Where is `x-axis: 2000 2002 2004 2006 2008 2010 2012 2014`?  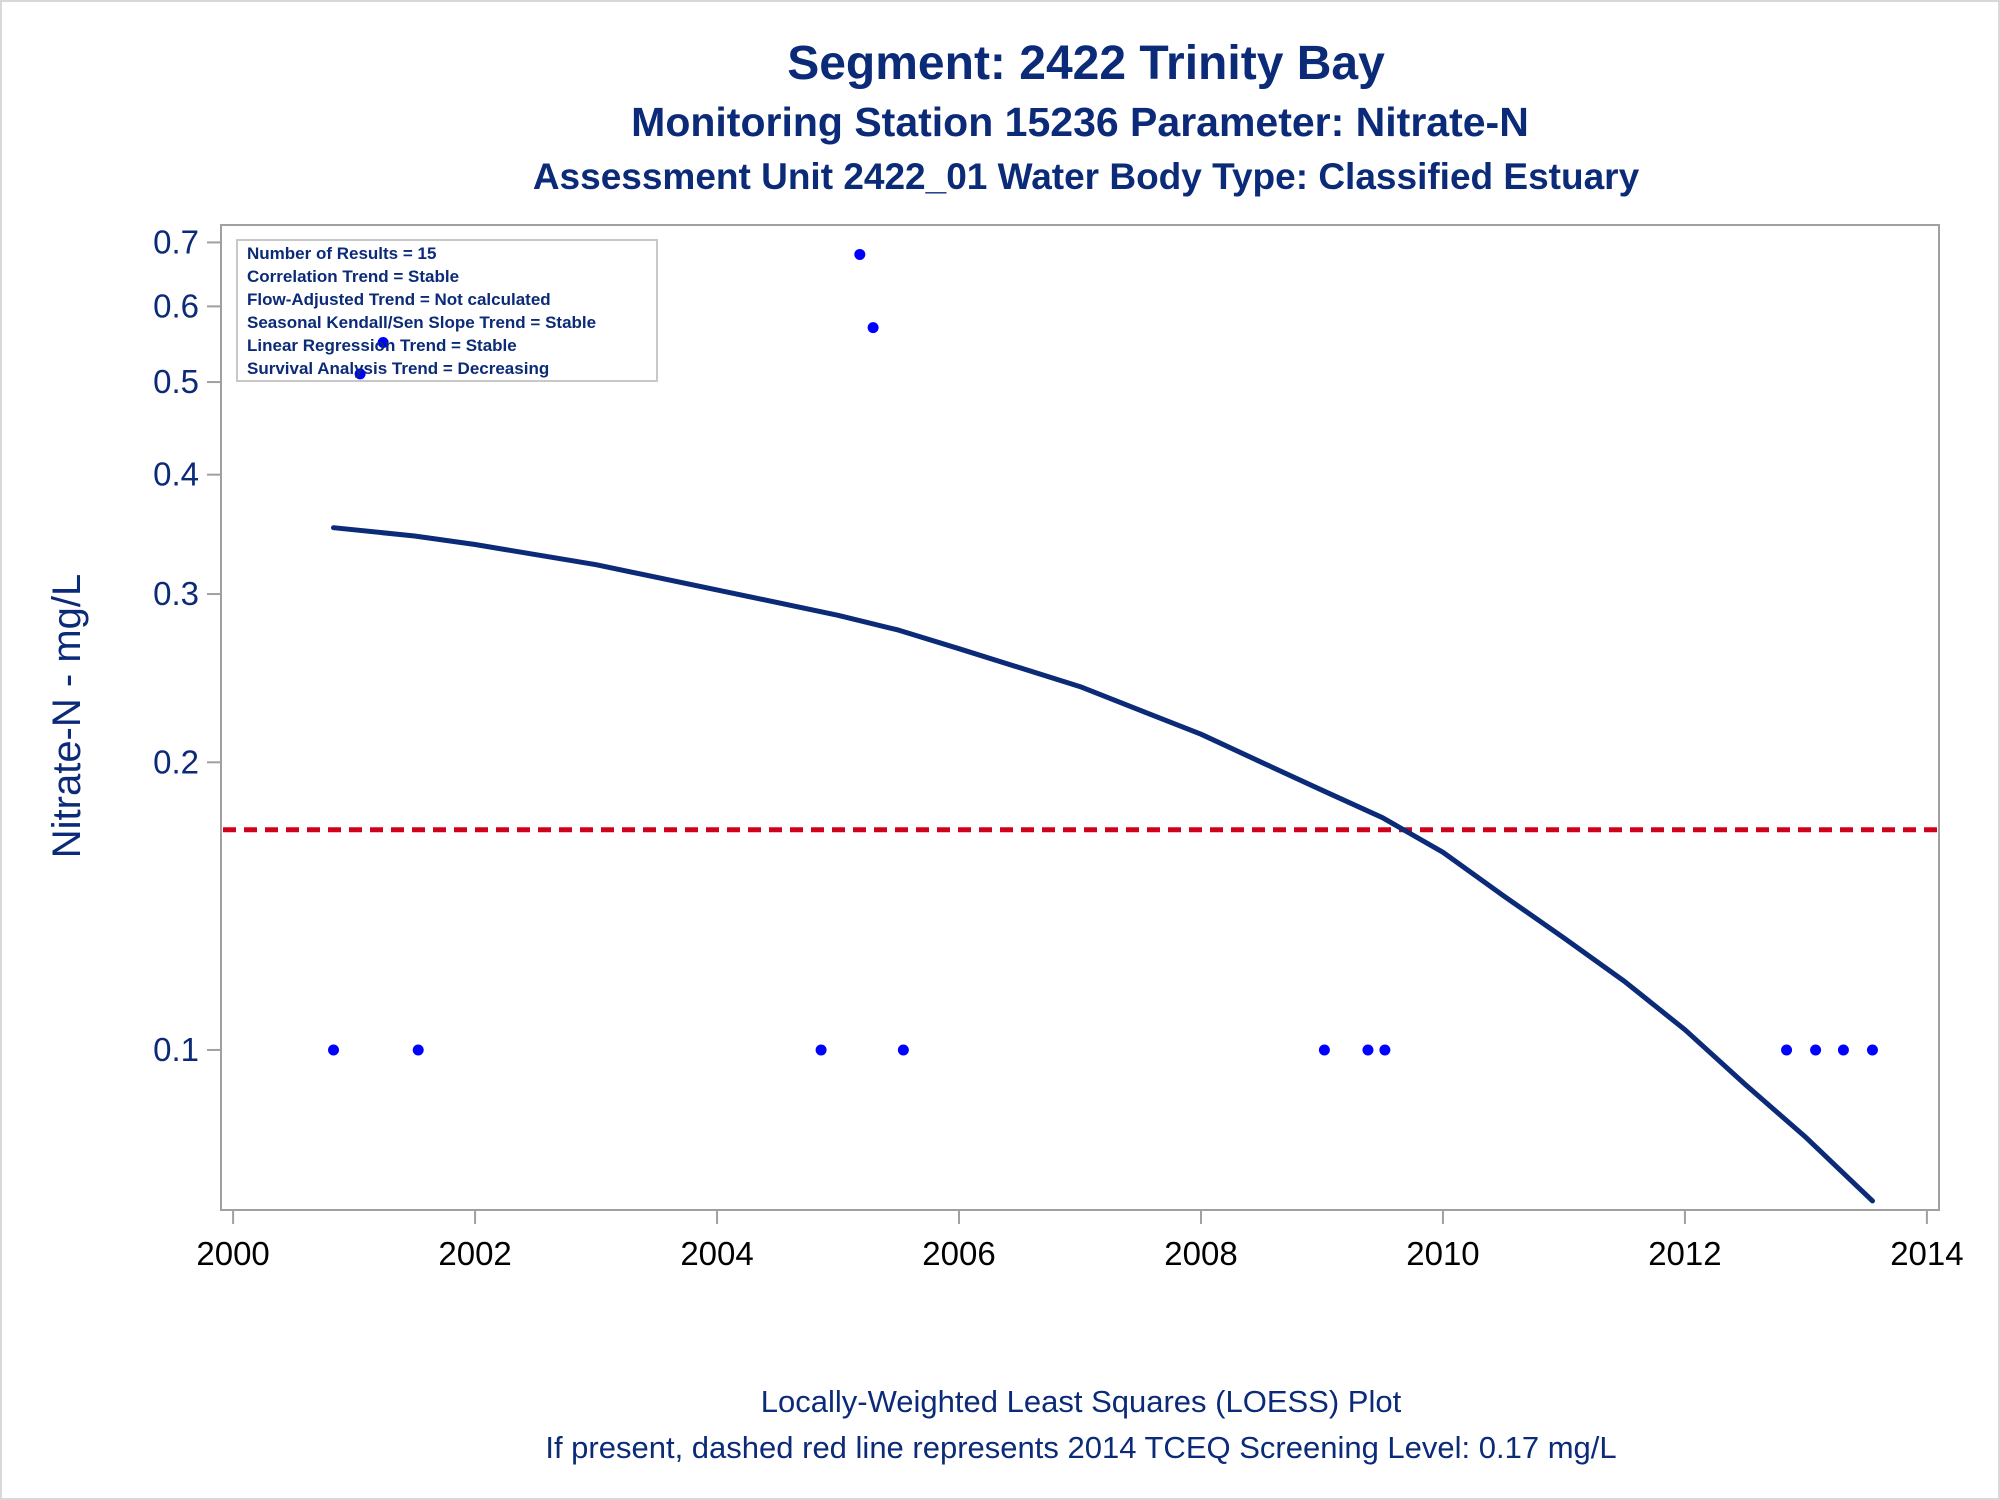 x-axis: 2000 2002 2004 2006 2008 2010 2012 2014 is located at coordinates (1080, 1241).